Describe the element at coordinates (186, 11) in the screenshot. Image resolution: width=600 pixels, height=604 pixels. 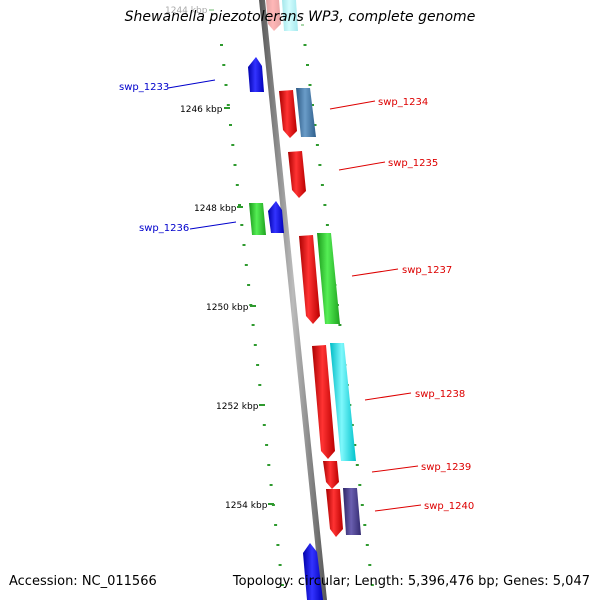
I see `scale-label: 1244 kbp` at that location.